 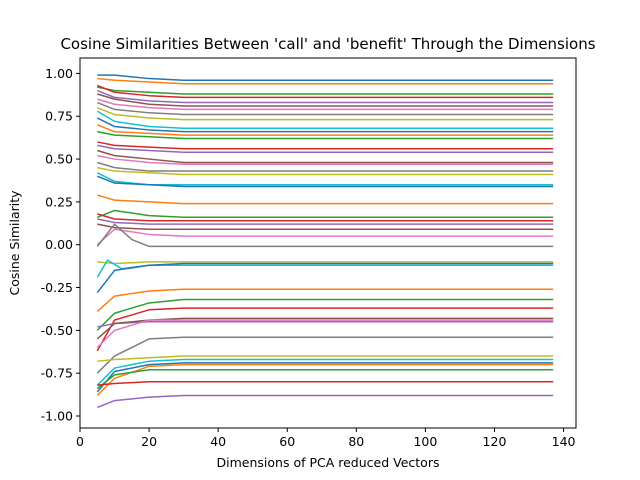 I want to click on x-tick-label: 60, so click(x=287, y=441).